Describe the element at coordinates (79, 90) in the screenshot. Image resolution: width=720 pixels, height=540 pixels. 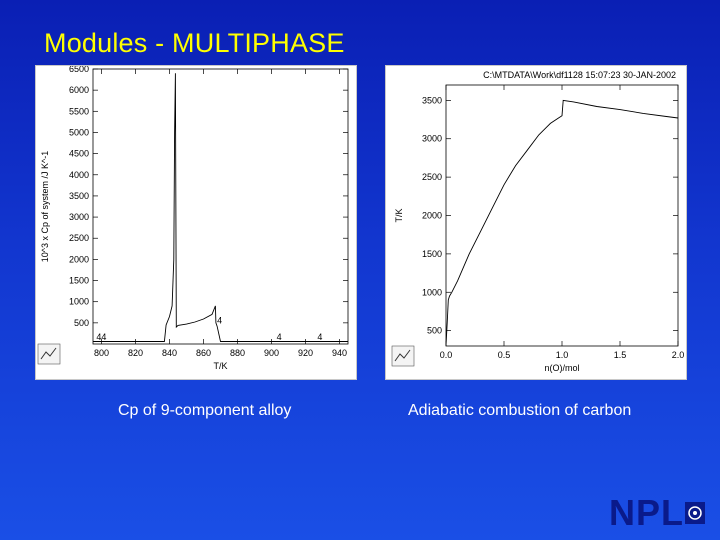
I see `y-tick-label: 6000` at that location.